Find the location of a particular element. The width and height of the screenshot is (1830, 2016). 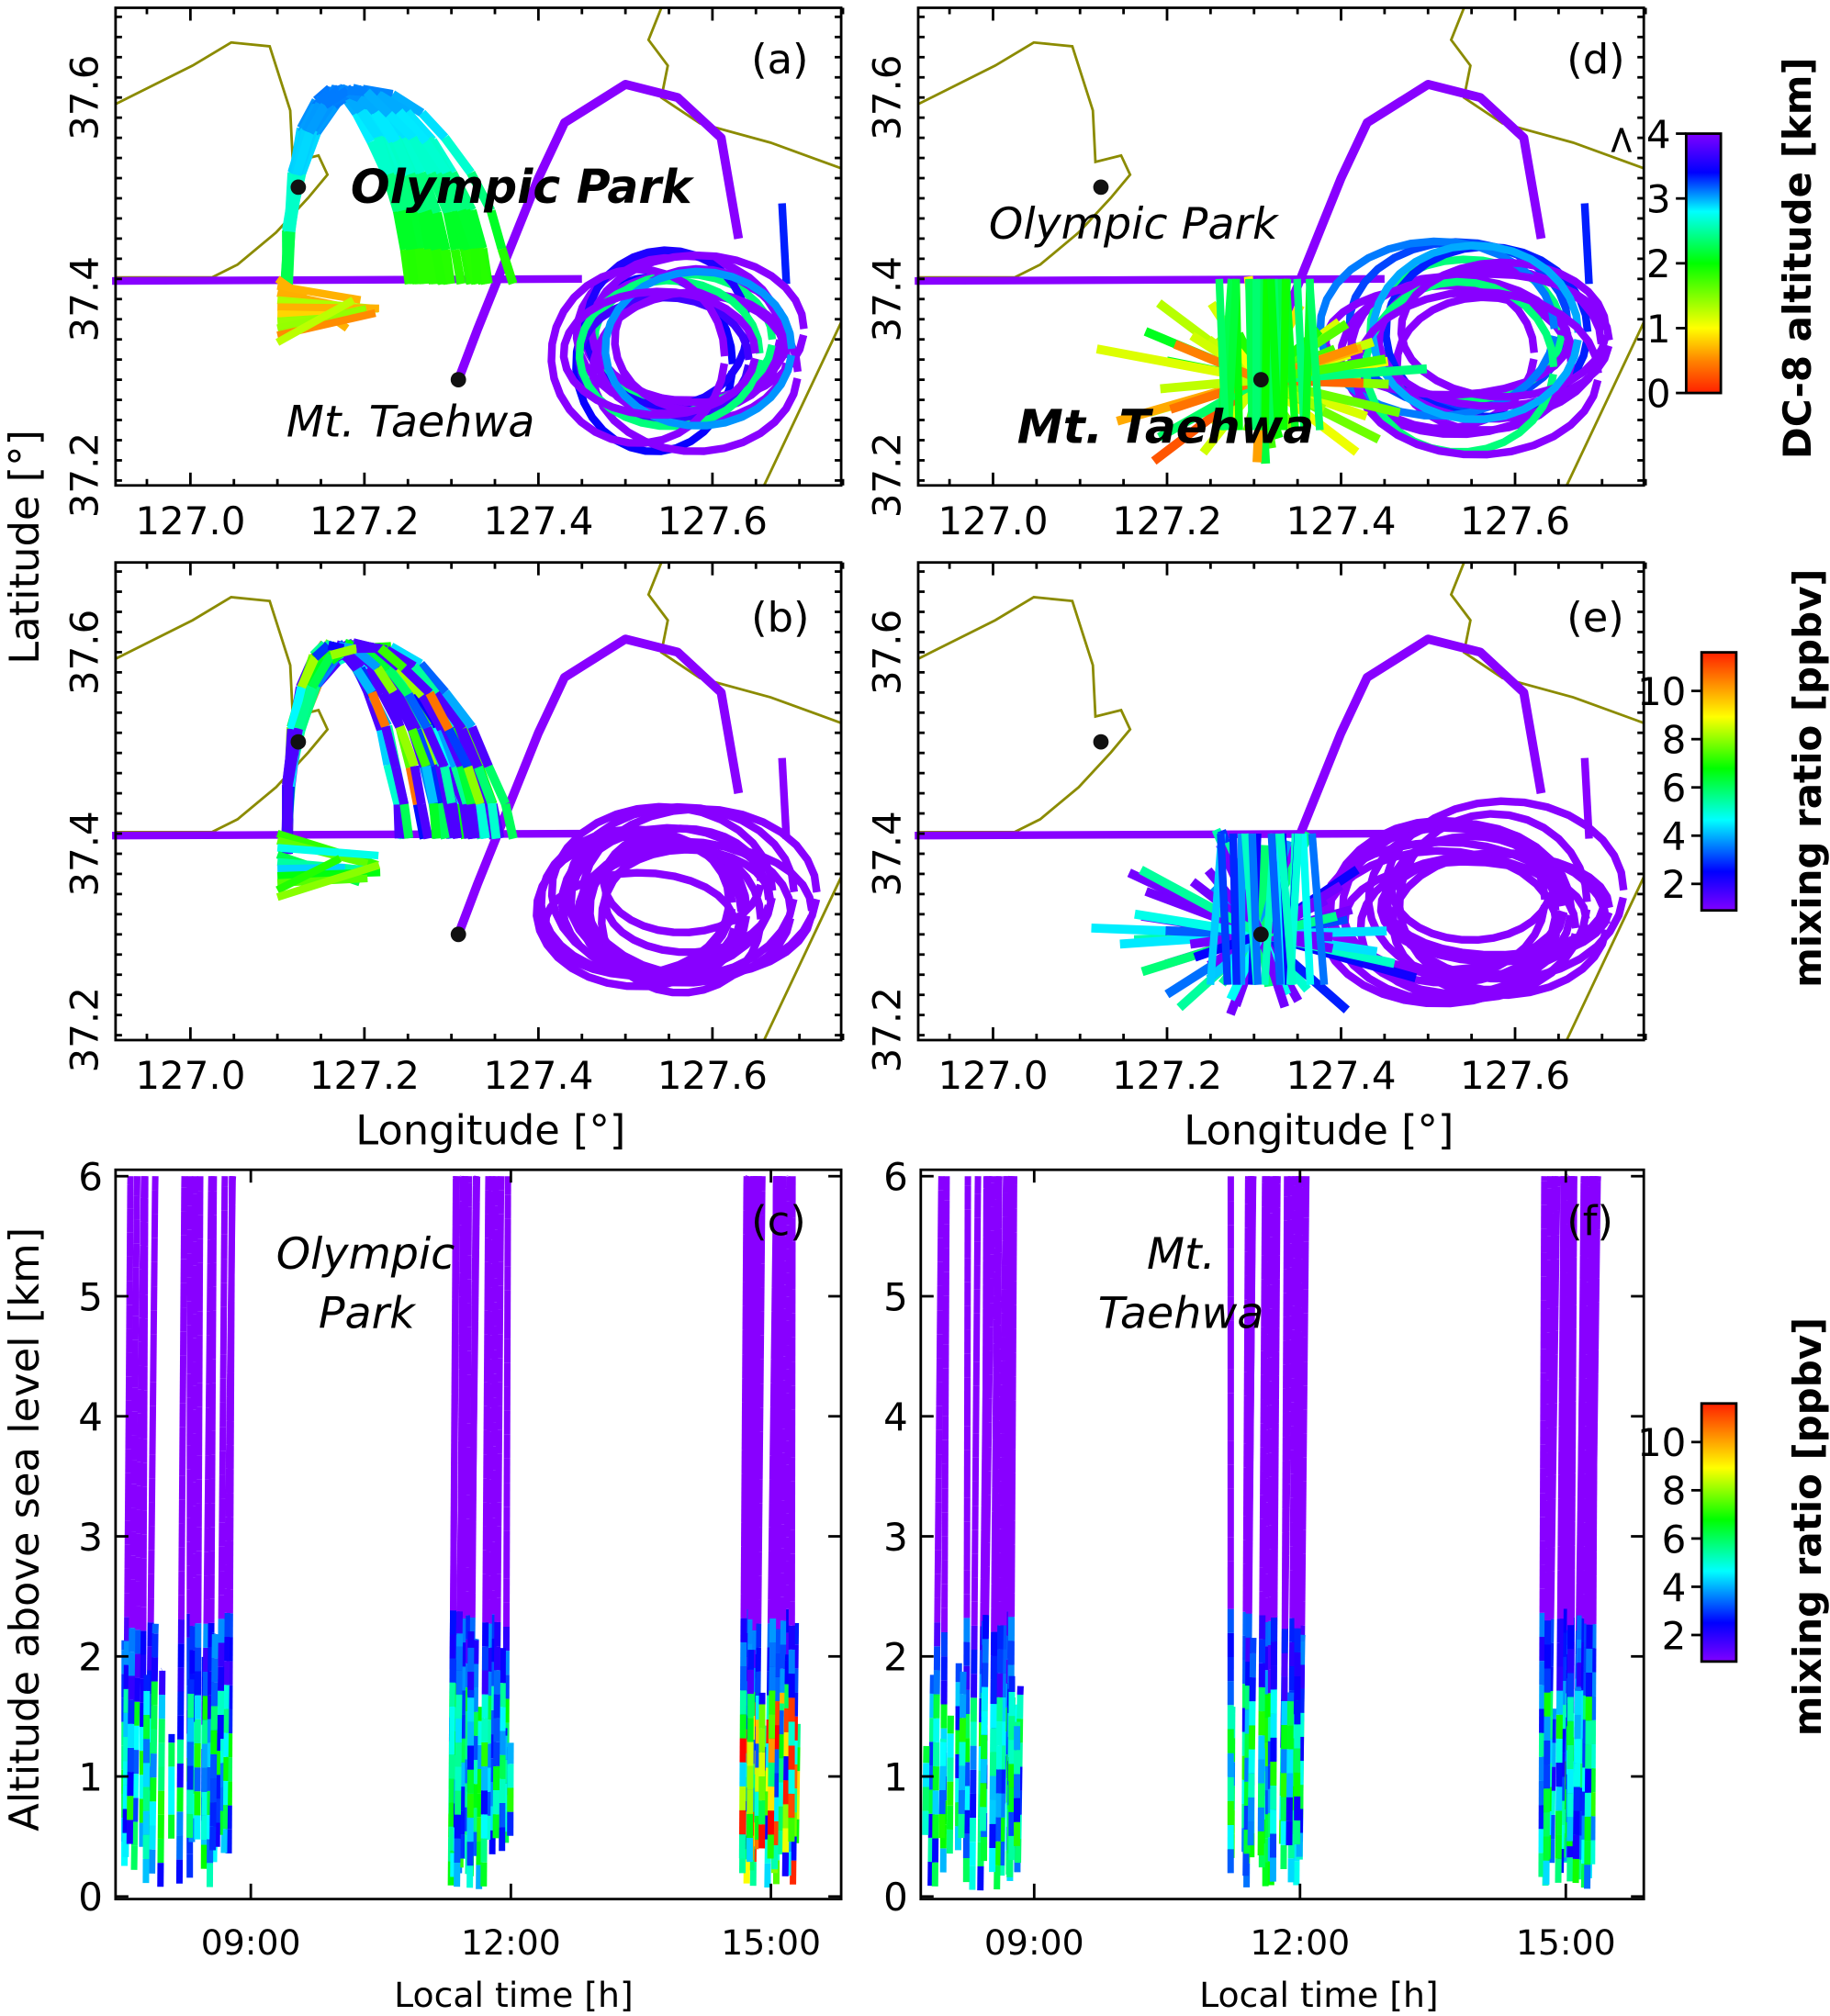

x-tick-label: 127.2 is located at coordinates (1167, 520).